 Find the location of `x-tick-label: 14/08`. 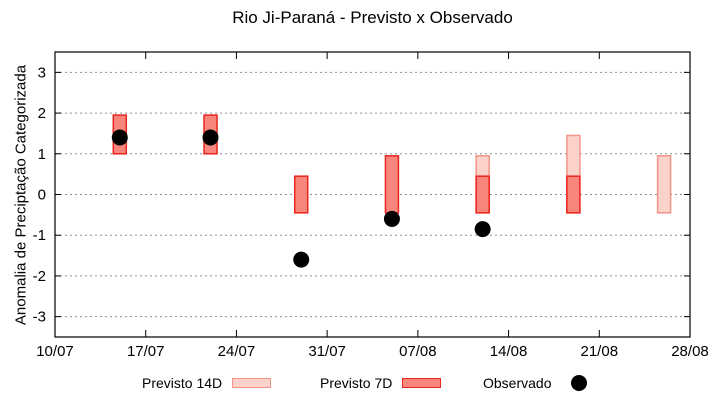

x-tick-label: 14/08 is located at coordinates (509, 351).